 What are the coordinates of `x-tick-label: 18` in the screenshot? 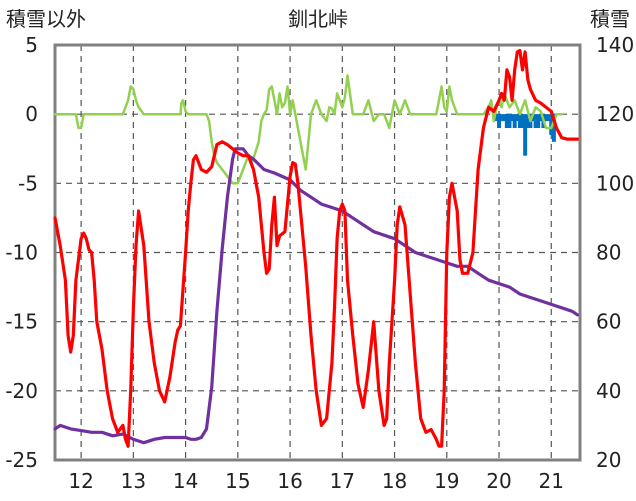 It's located at (394, 481).